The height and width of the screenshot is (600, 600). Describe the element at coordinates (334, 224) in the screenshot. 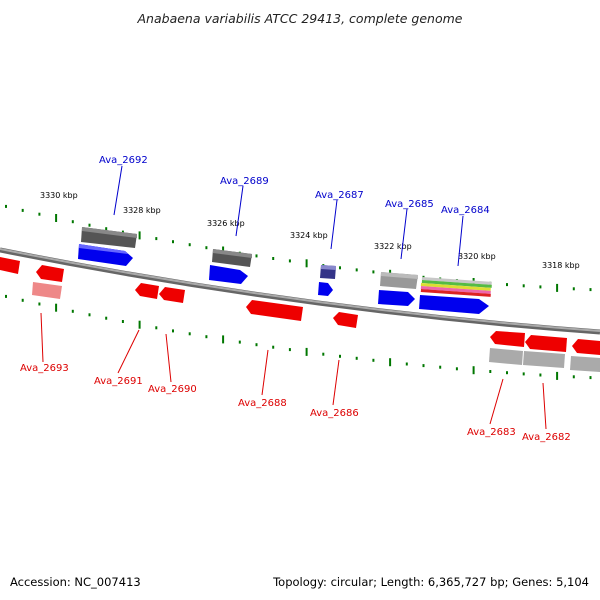

I see `leader-ava2687` at that location.